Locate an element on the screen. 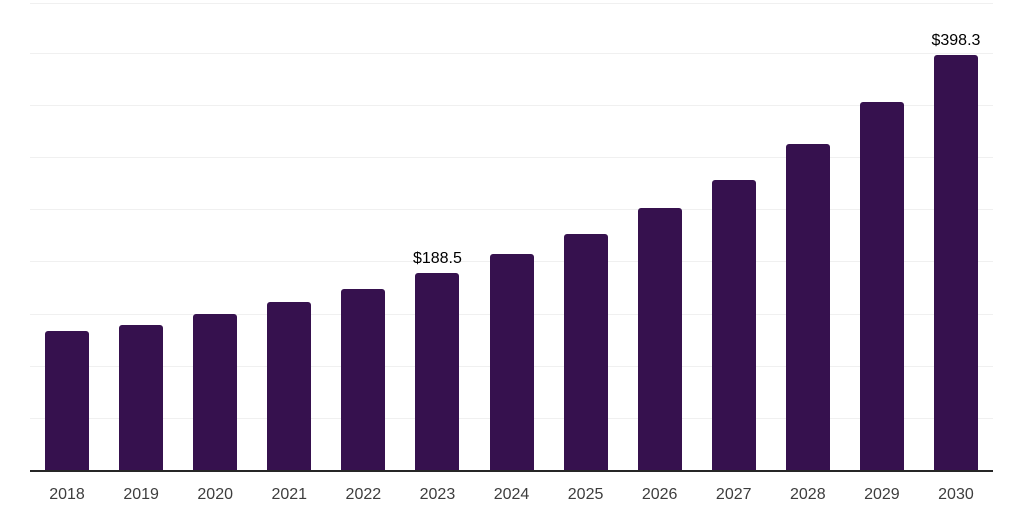  x-tick-2023: 2023 is located at coordinates (437, 494).